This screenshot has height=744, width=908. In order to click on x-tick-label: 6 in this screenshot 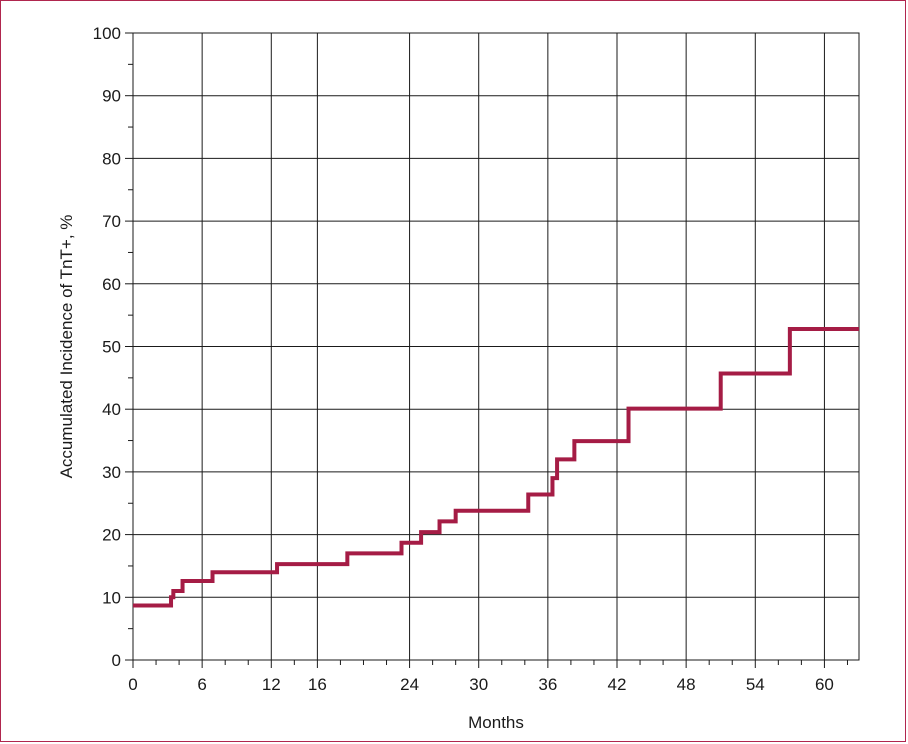, I will do `click(201, 684)`.